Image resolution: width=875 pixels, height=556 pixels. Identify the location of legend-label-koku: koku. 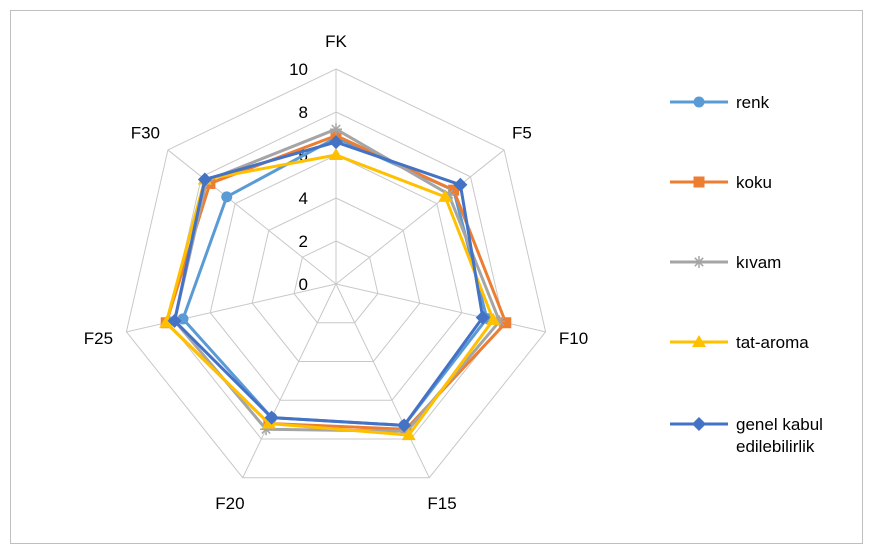
(754, 182).